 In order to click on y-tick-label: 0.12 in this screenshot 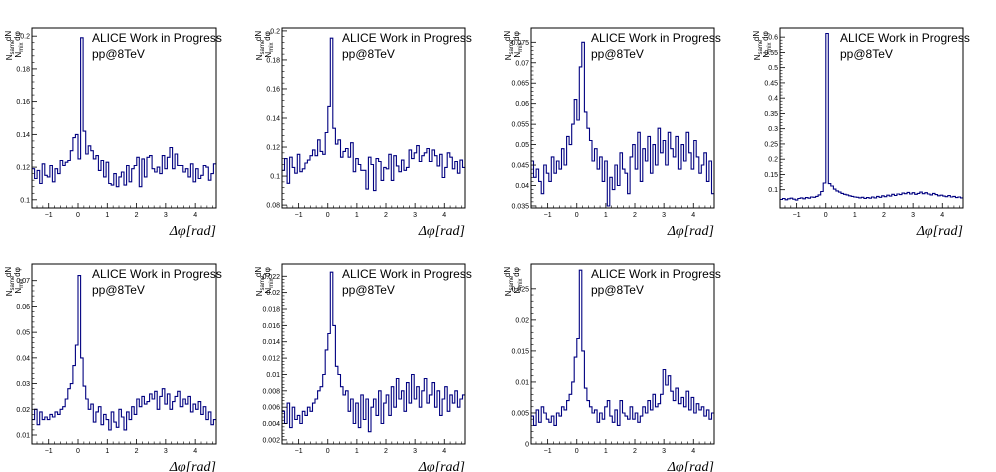, I will do `click(23, 168)`.